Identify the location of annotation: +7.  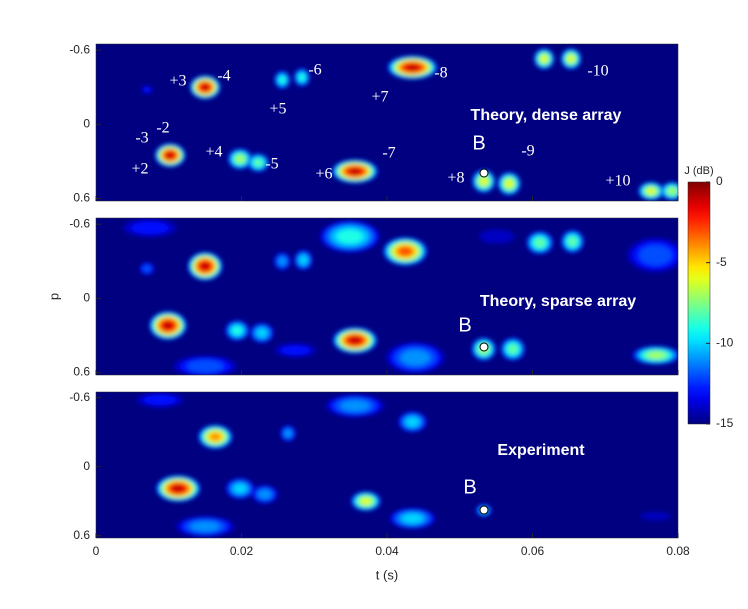
(379, 97).